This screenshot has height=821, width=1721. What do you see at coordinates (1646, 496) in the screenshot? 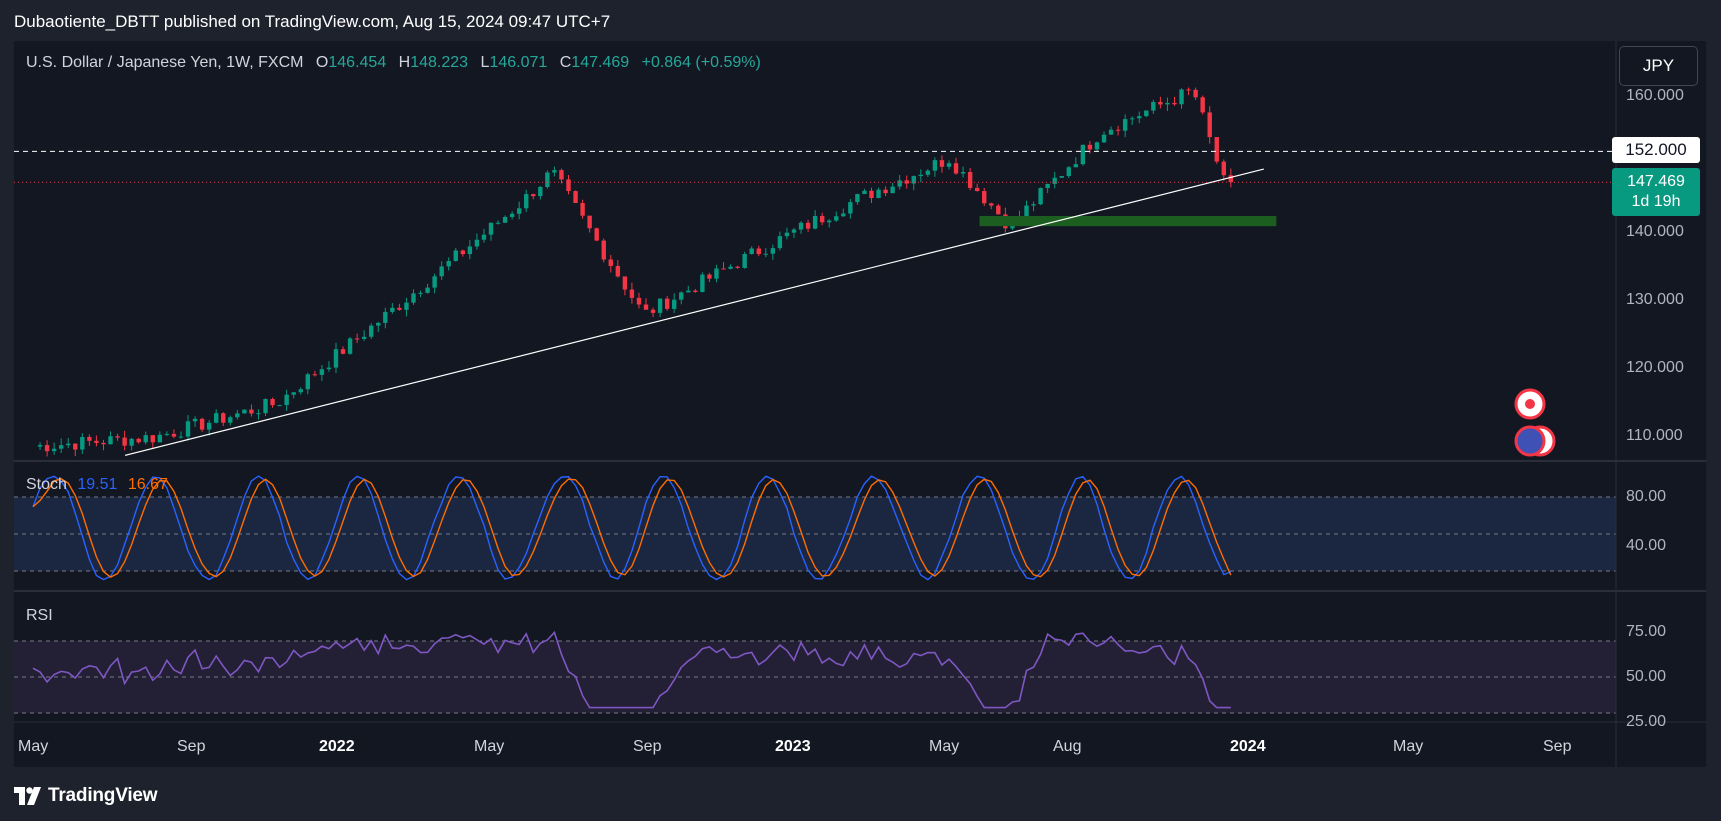
I see `stoch-tick: 80.00` at bounding box center [1646, 496].